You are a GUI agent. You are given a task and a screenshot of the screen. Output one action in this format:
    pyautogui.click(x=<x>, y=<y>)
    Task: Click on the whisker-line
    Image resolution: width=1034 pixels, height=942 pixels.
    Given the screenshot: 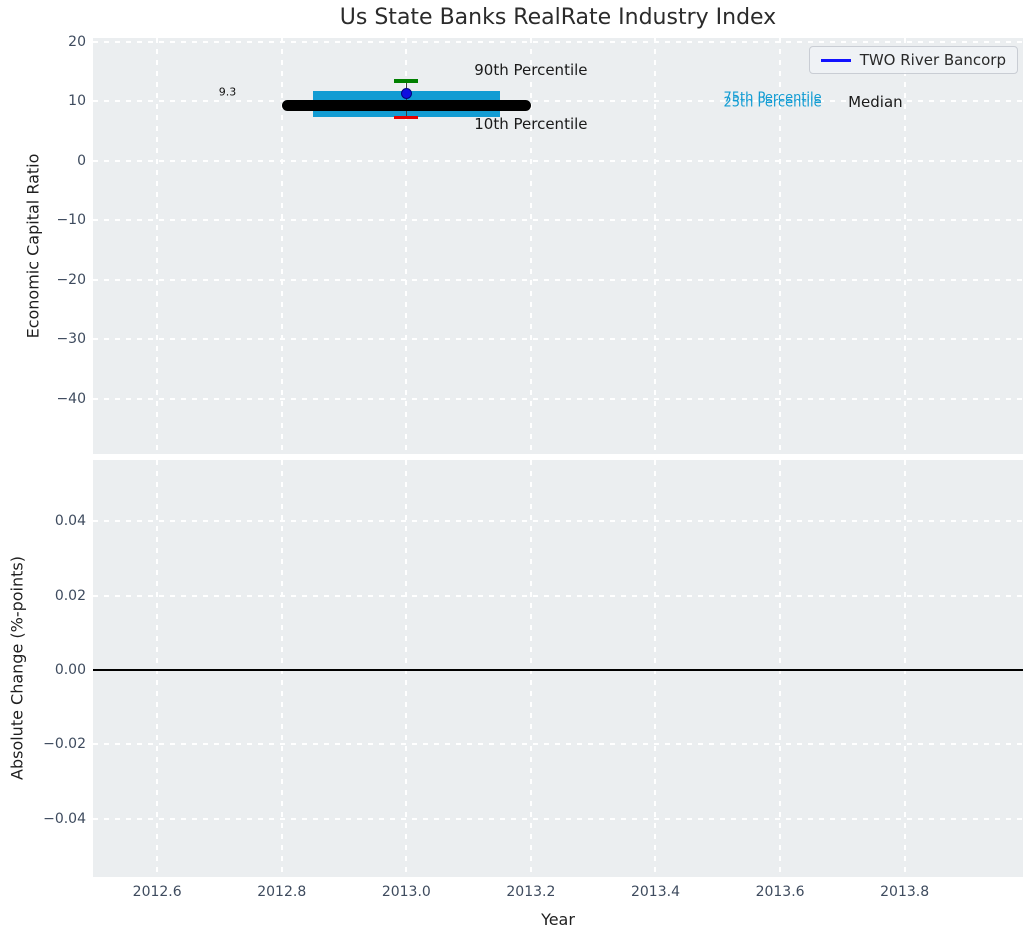 What is the action you would take?
    pyautogui.click(x=406, y=99)
    